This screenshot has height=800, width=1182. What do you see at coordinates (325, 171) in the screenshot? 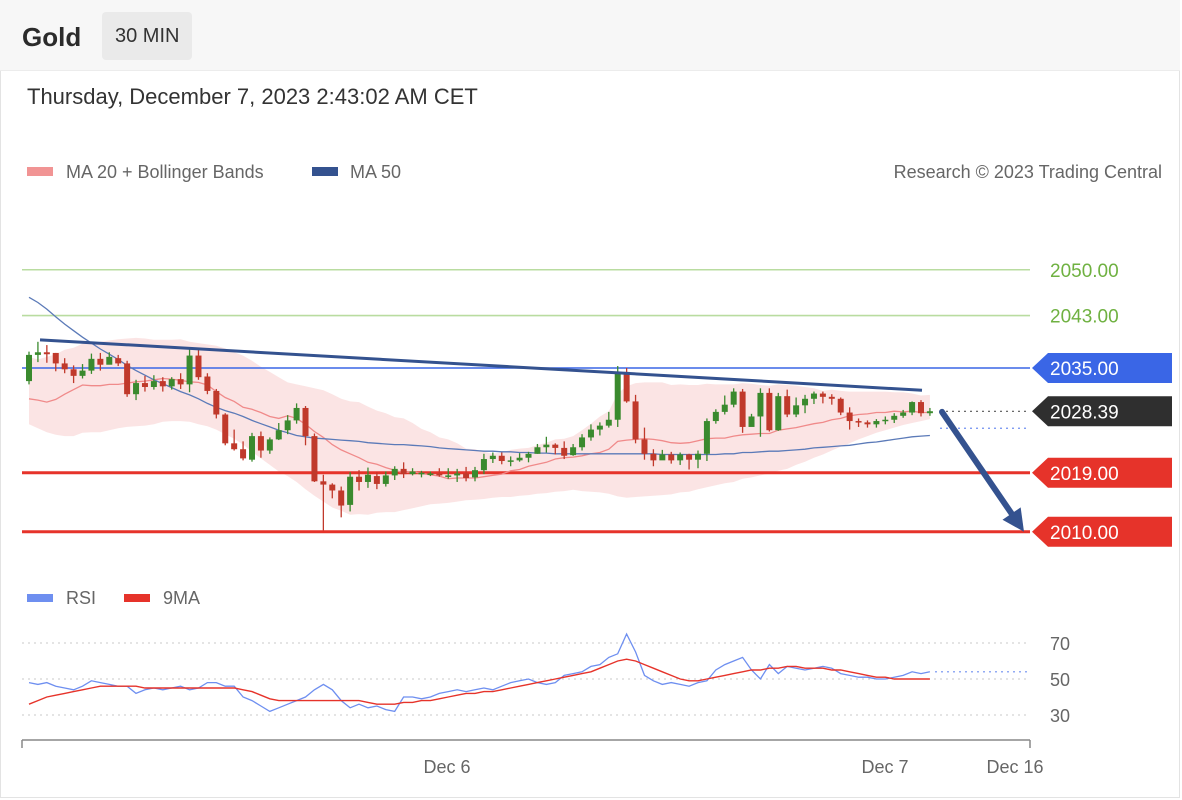
I see `legend-ma50-swatch` at bounding box center [325, 171].